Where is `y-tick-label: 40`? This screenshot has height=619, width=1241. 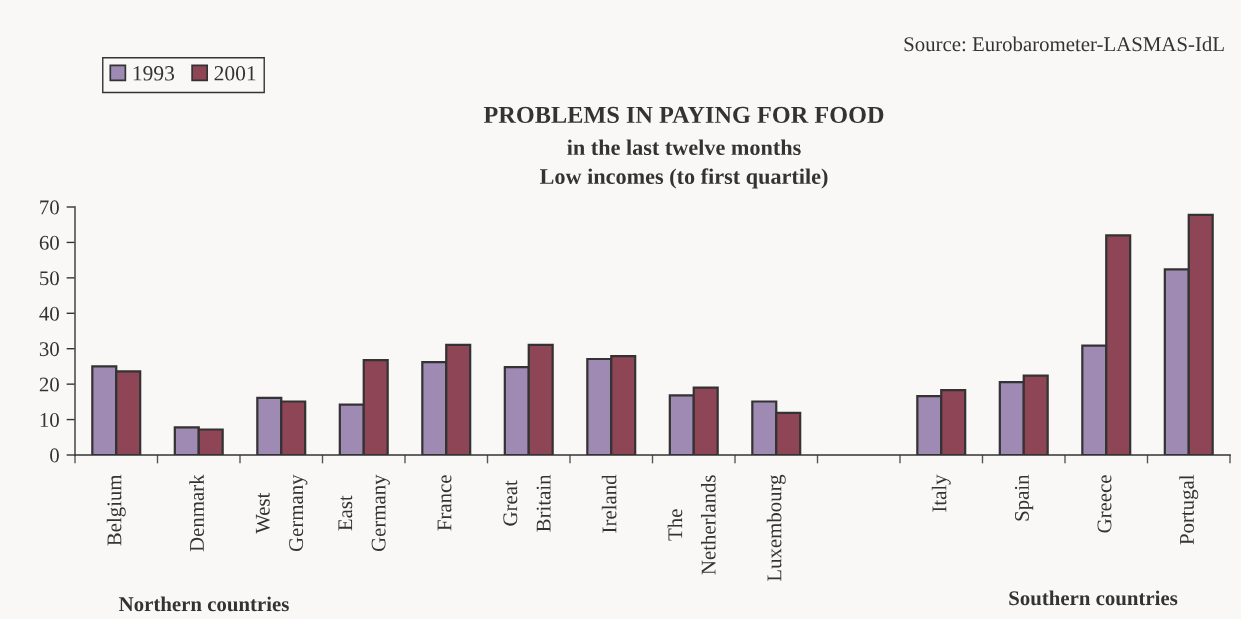
y-tick-label: 40 is located at coordinates (49, 313).